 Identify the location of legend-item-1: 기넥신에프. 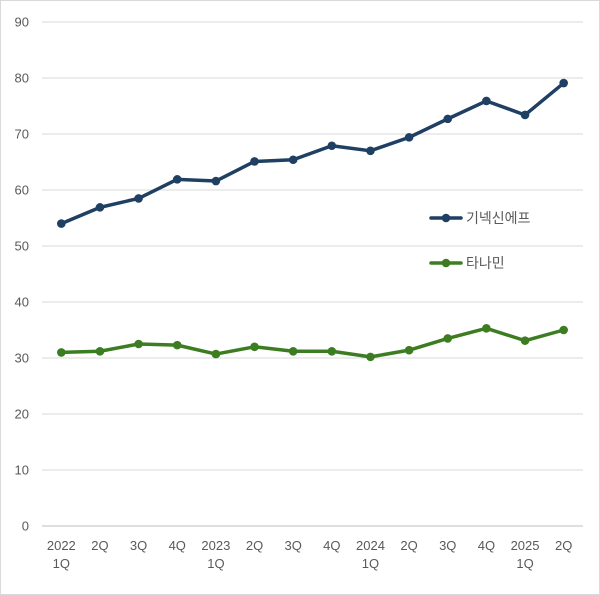
(480, 219).